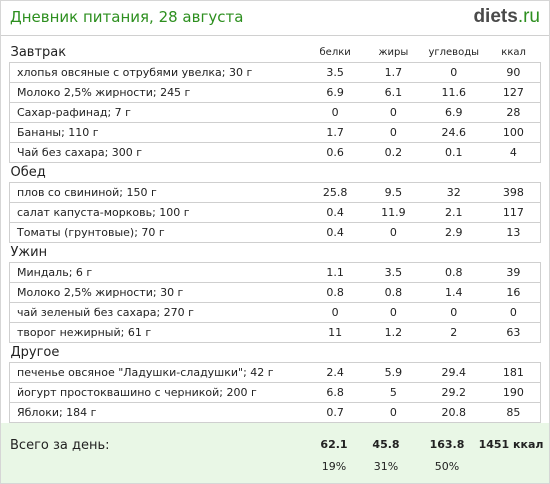  I want to click on food-row: Сахар-рафинад; 7 г 0 0 6.9 28, so click(275, 112).